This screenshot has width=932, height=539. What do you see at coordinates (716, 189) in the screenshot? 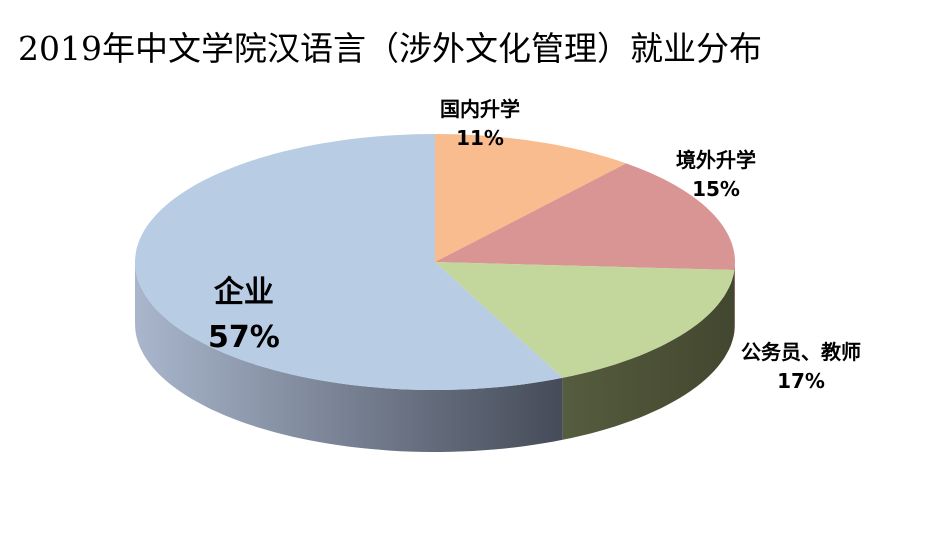
I see `label-value: 15%` at bounding box center [716, 189].